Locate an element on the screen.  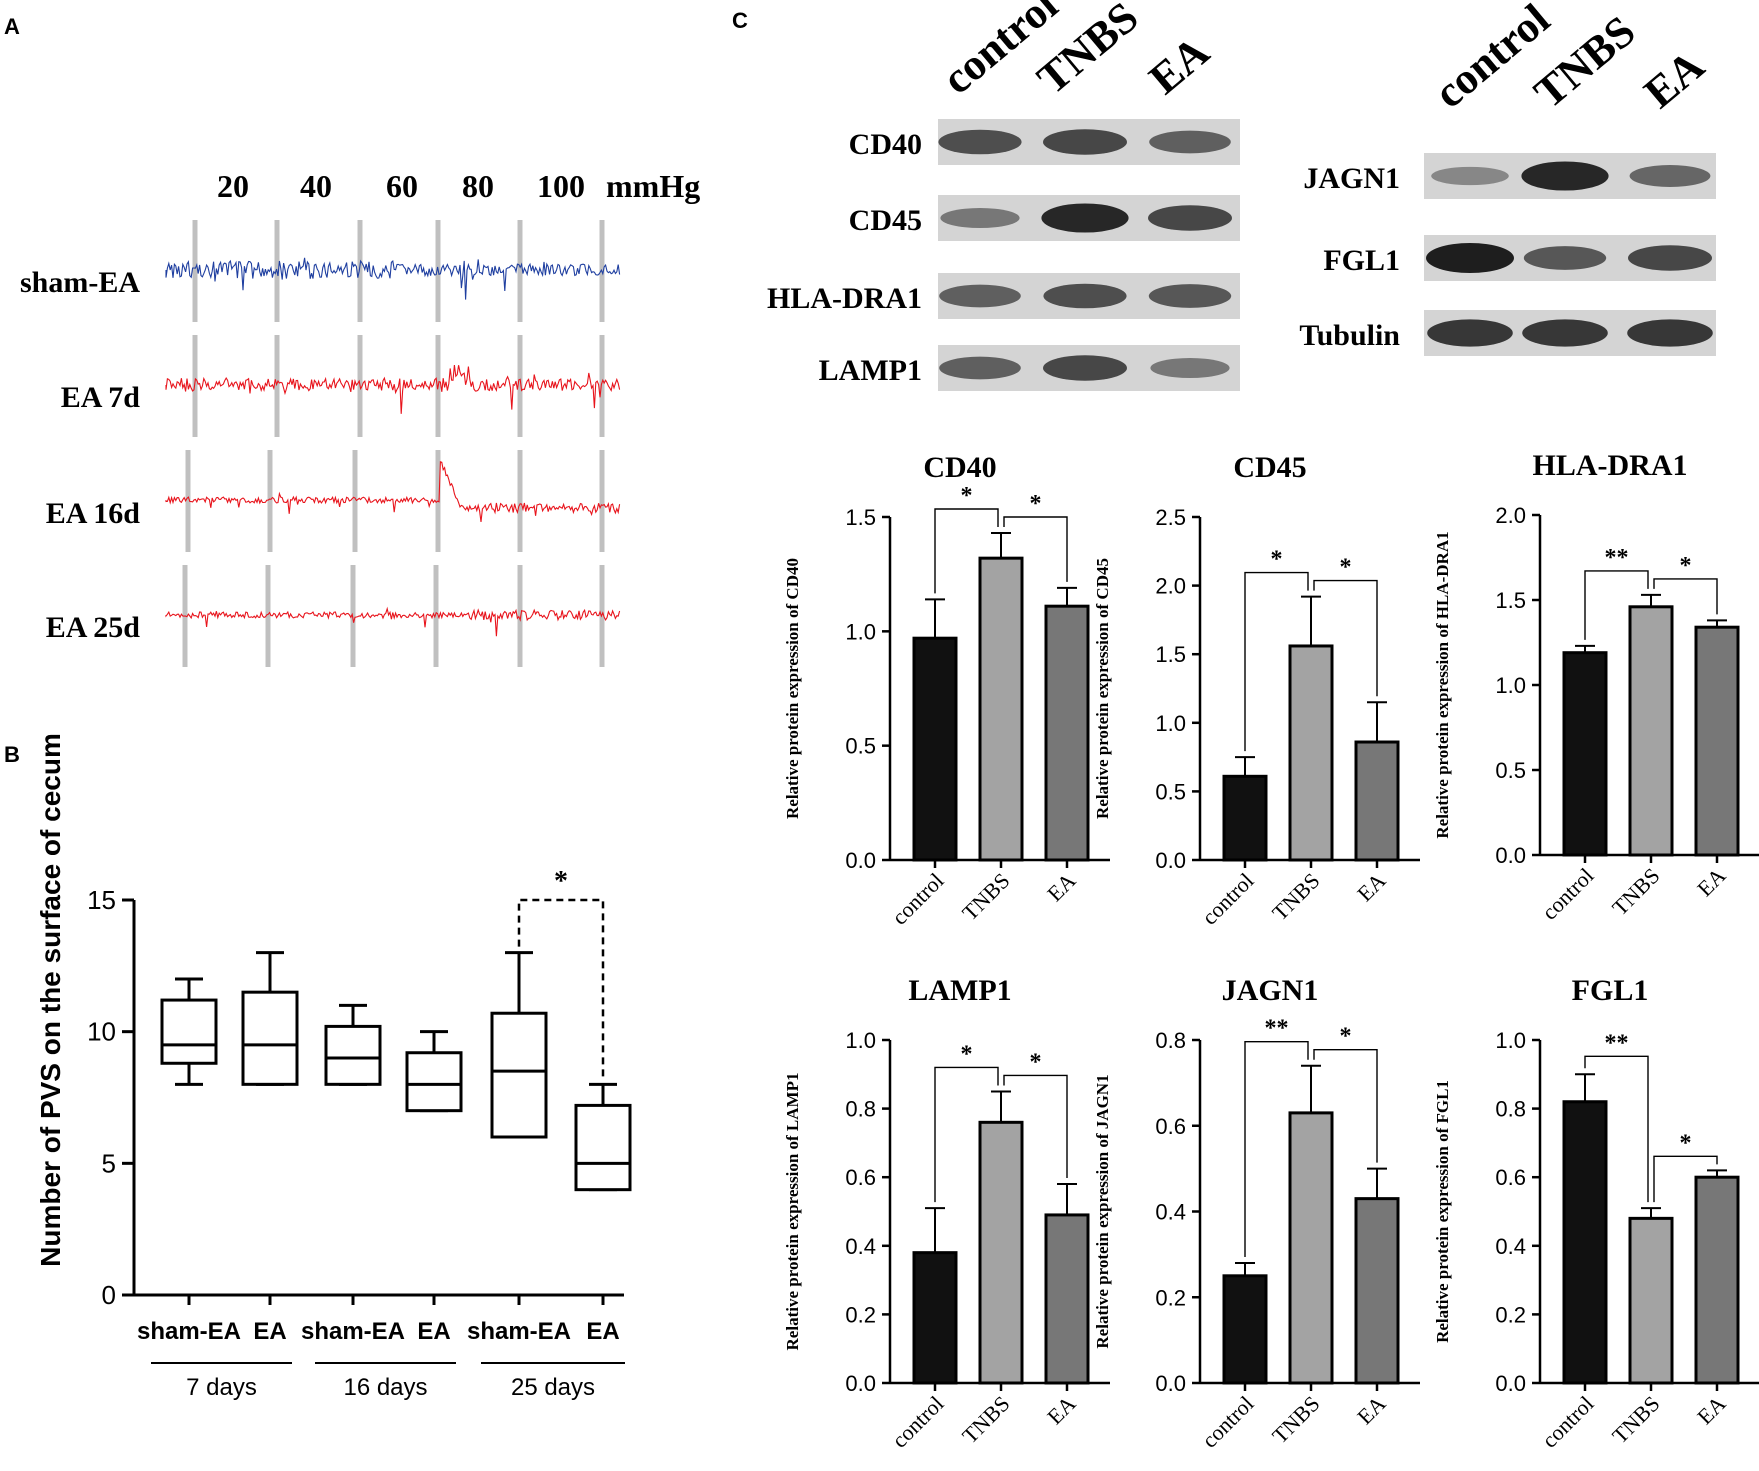
pressure-labels: 20 40 60 80 100 mmHg is located at coordinates (458, 186).